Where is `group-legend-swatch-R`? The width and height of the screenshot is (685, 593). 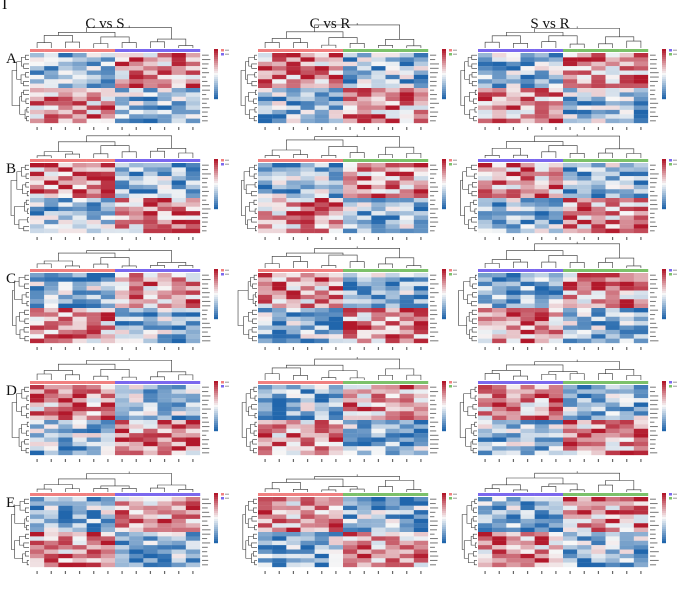 group-legend-swatch-R is located at coordinates (450, 386).